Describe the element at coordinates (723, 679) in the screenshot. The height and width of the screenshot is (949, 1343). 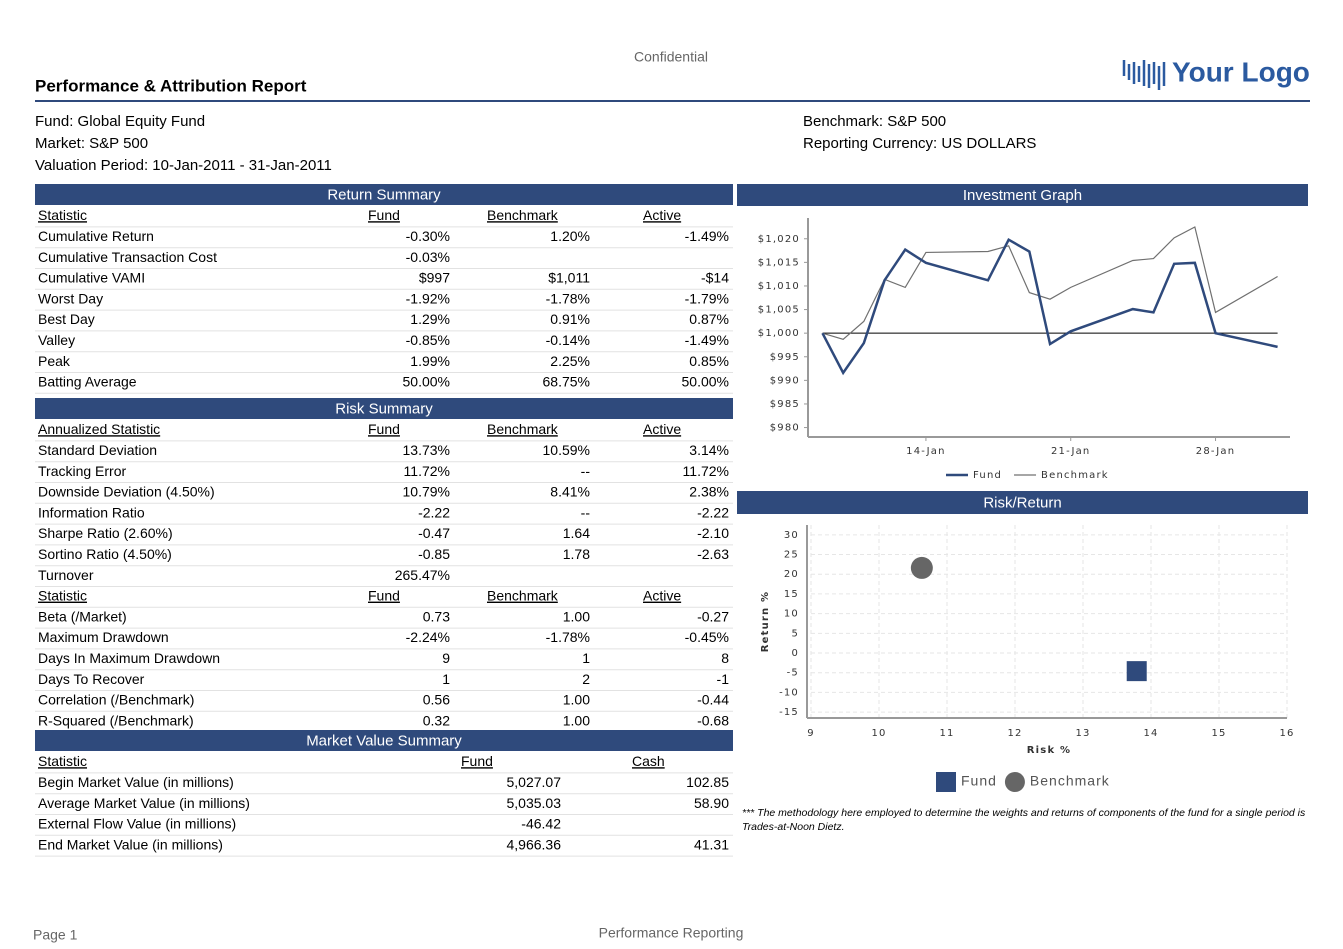
I see `cell-value: -1` at that location.